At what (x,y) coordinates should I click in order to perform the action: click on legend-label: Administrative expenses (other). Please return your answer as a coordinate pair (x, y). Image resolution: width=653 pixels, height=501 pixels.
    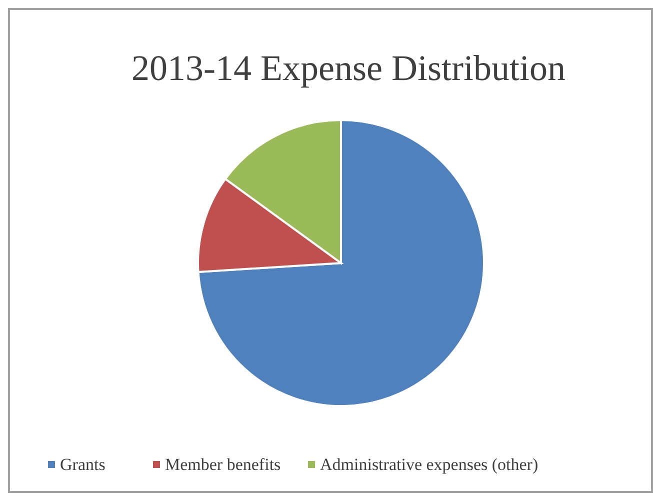
    Looking at the image, I should click on (429, 464).